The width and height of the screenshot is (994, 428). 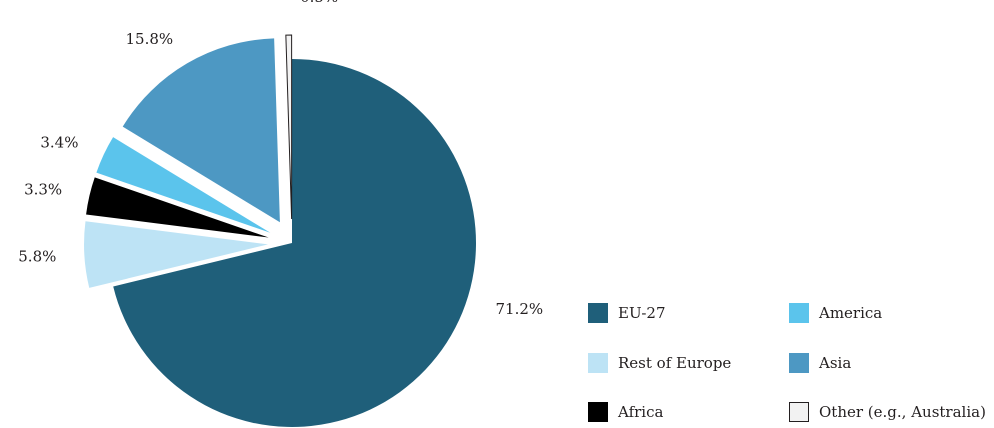 I want to click on pie-slice-rest-of-europe, so click(x=176, y=254).